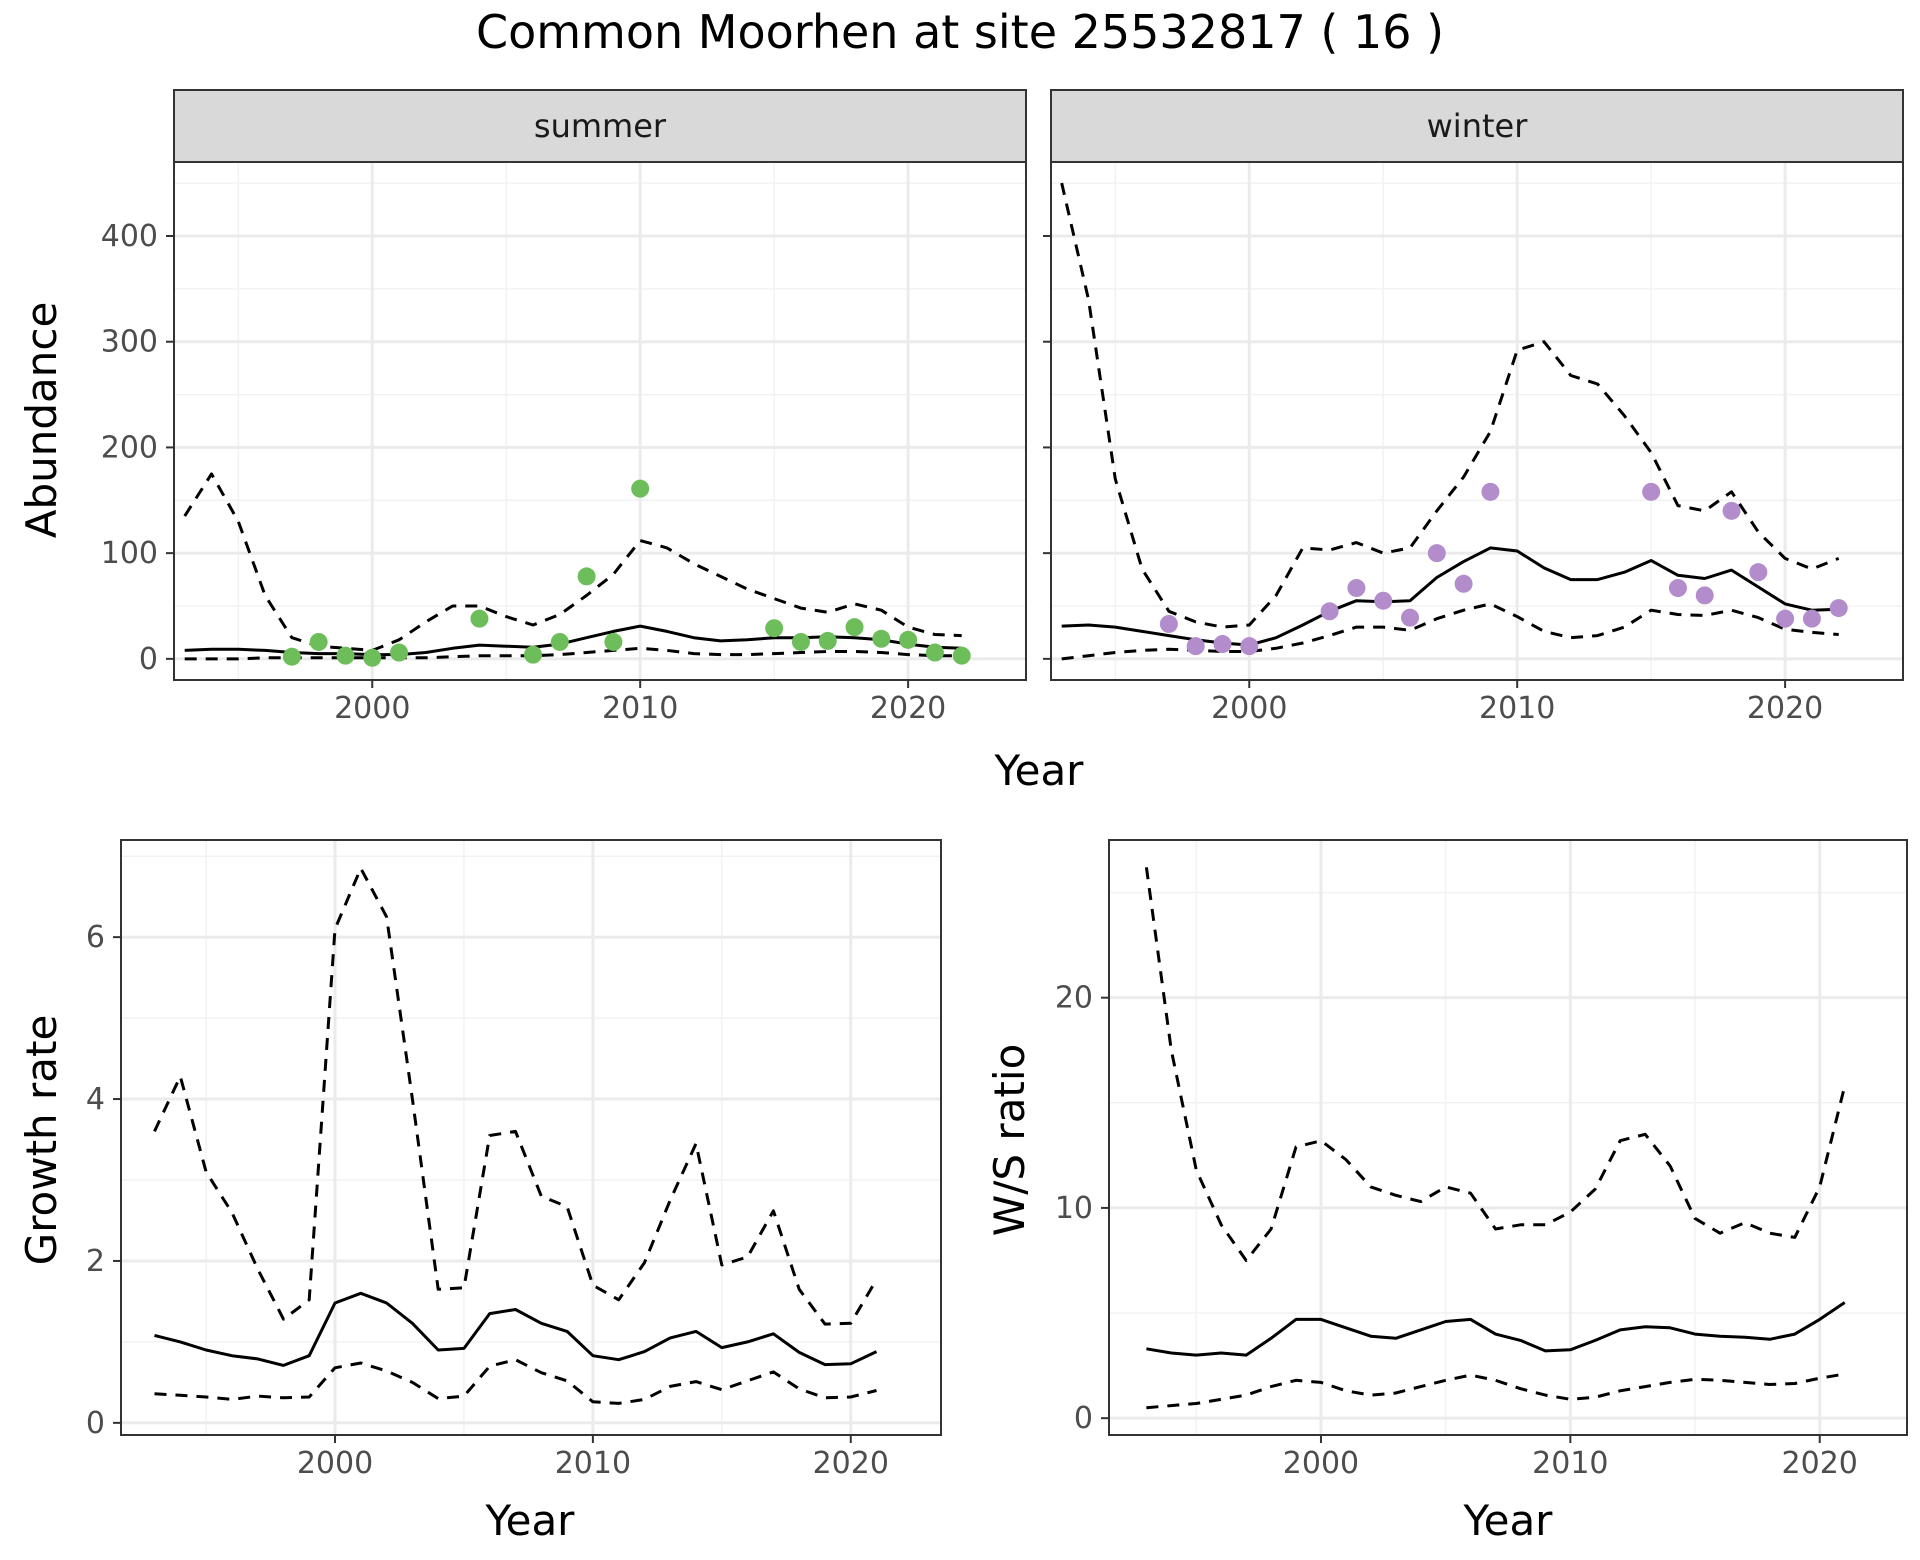 The height and width of the screenshot is (1560, 1920). What do you see at coordinates (148, 659) in the screenshot?
I see `summer-y-tick-label: 0` at bounding box center [148, 659].